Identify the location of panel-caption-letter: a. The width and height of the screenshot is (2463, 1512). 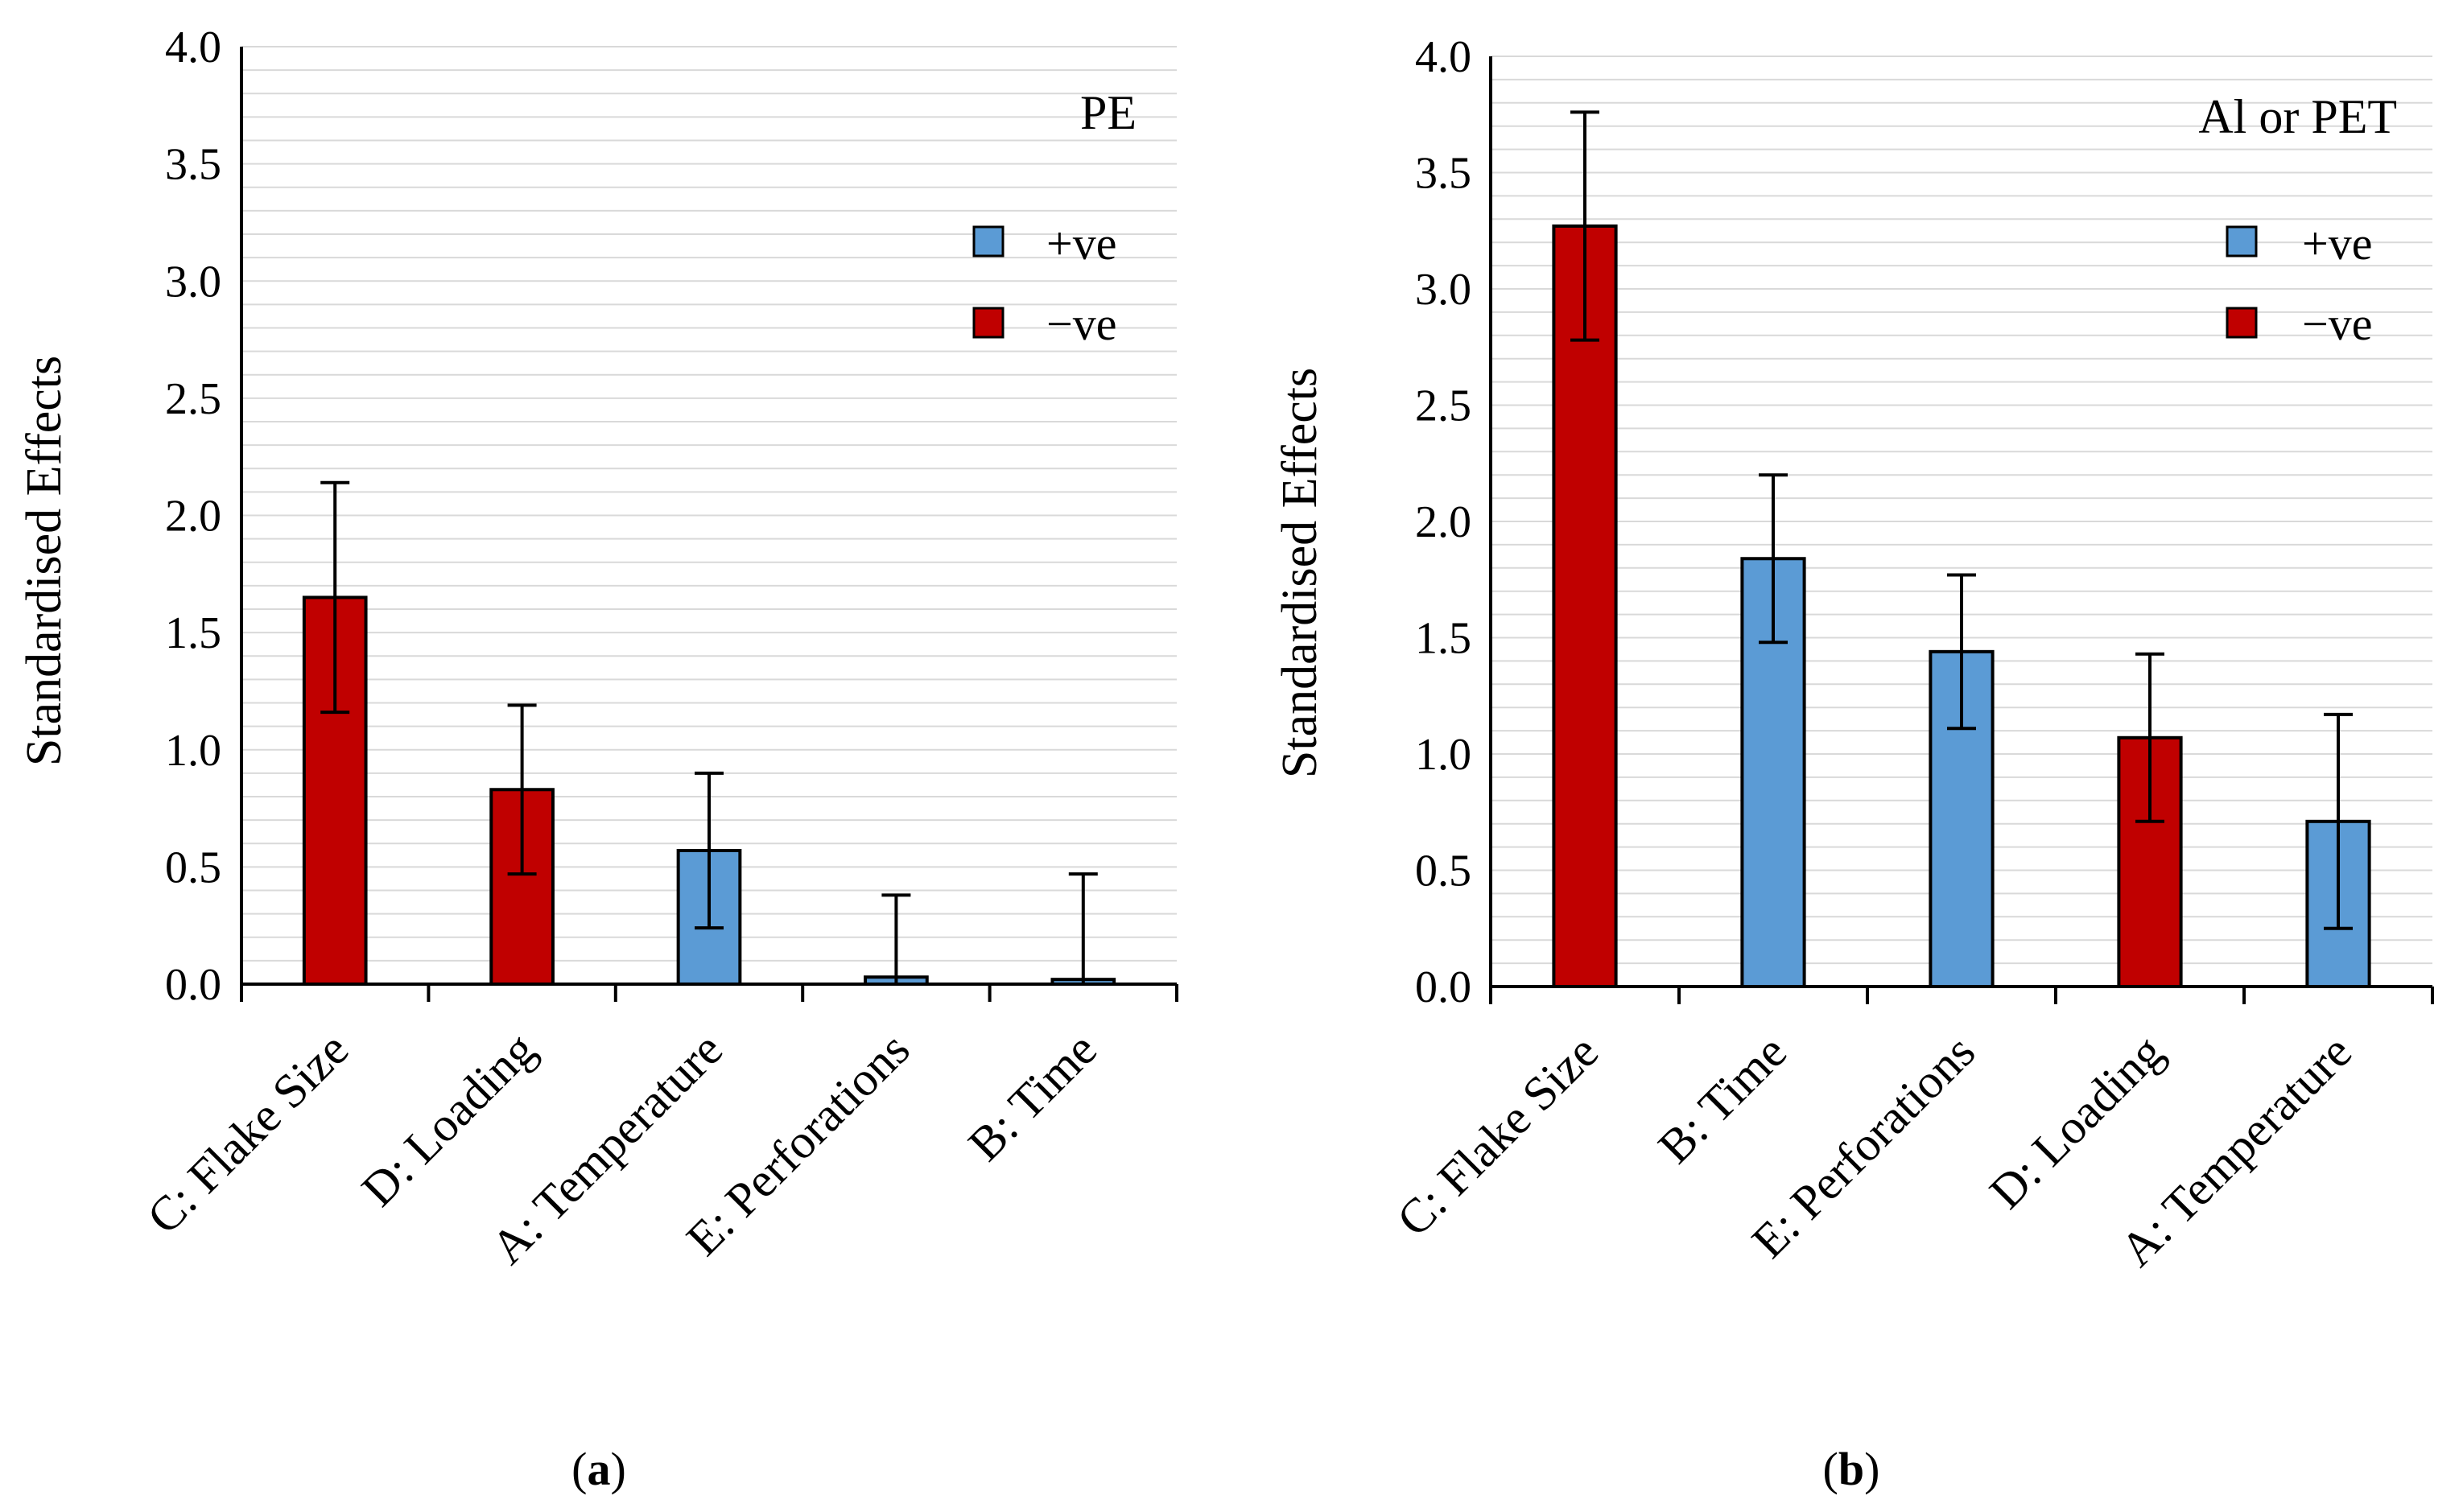
(599, 1469).